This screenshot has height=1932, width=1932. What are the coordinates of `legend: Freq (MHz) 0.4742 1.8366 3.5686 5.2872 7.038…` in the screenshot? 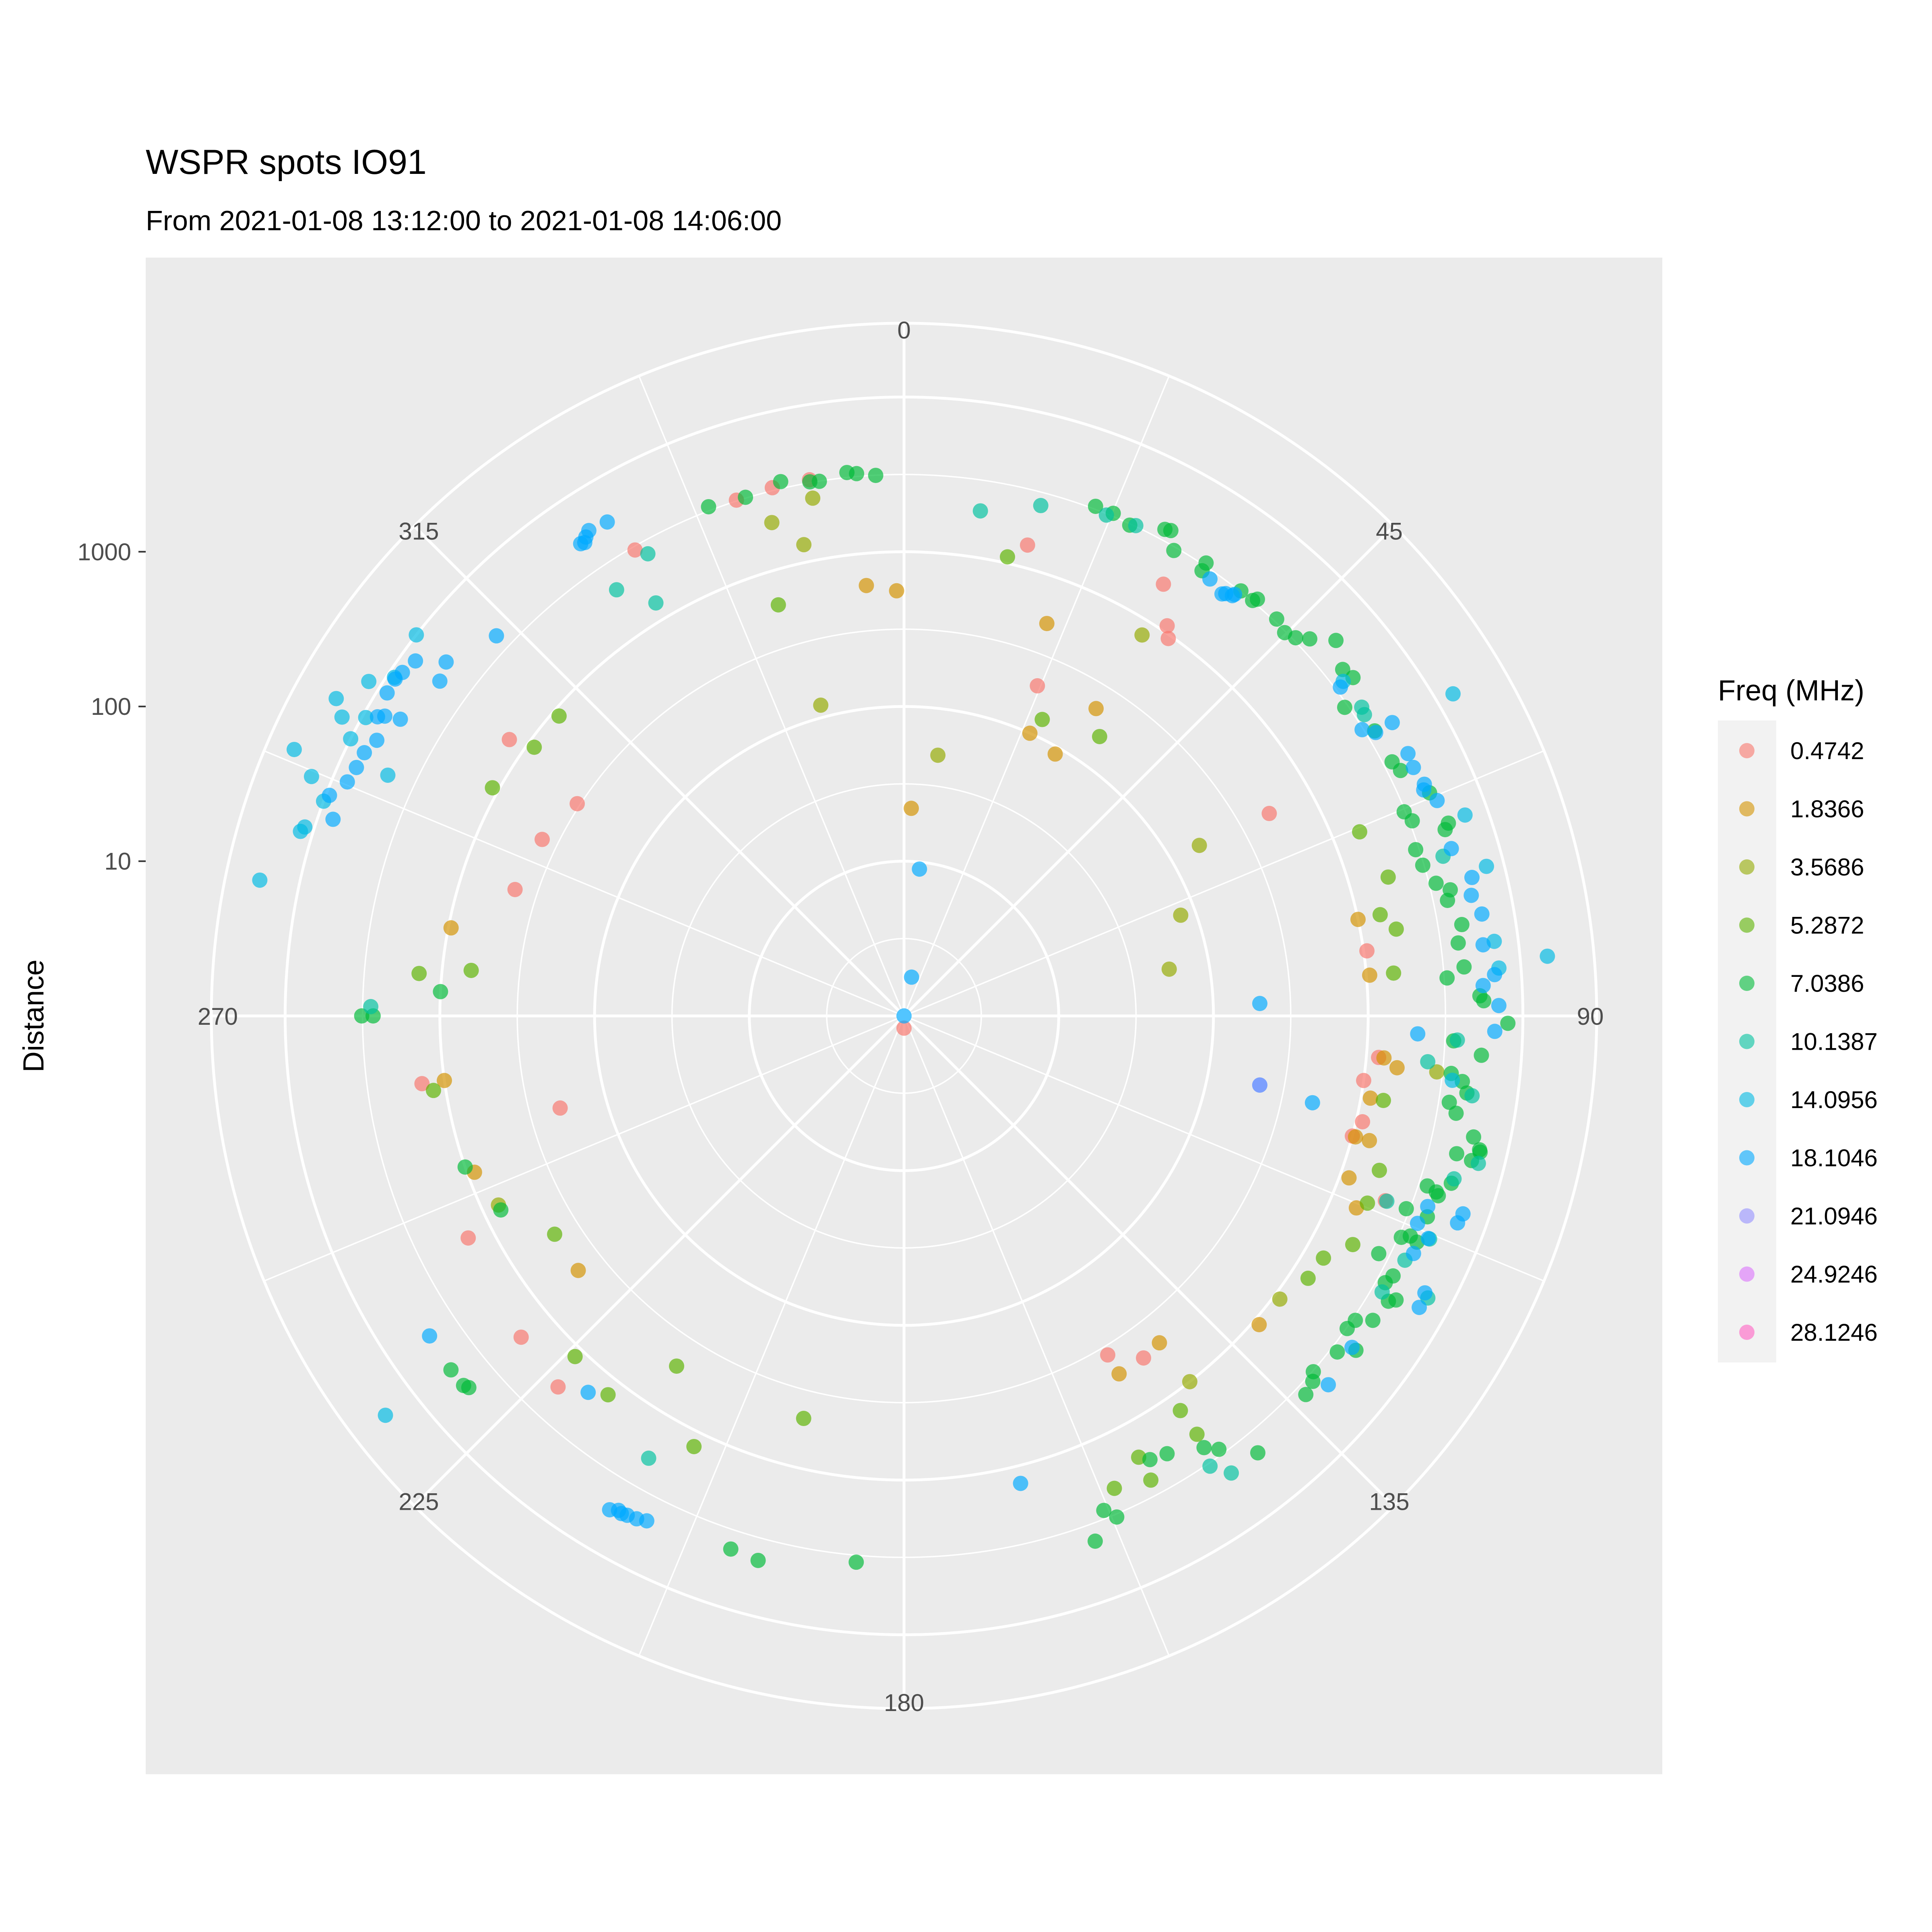 It's located at (1798, 1018).